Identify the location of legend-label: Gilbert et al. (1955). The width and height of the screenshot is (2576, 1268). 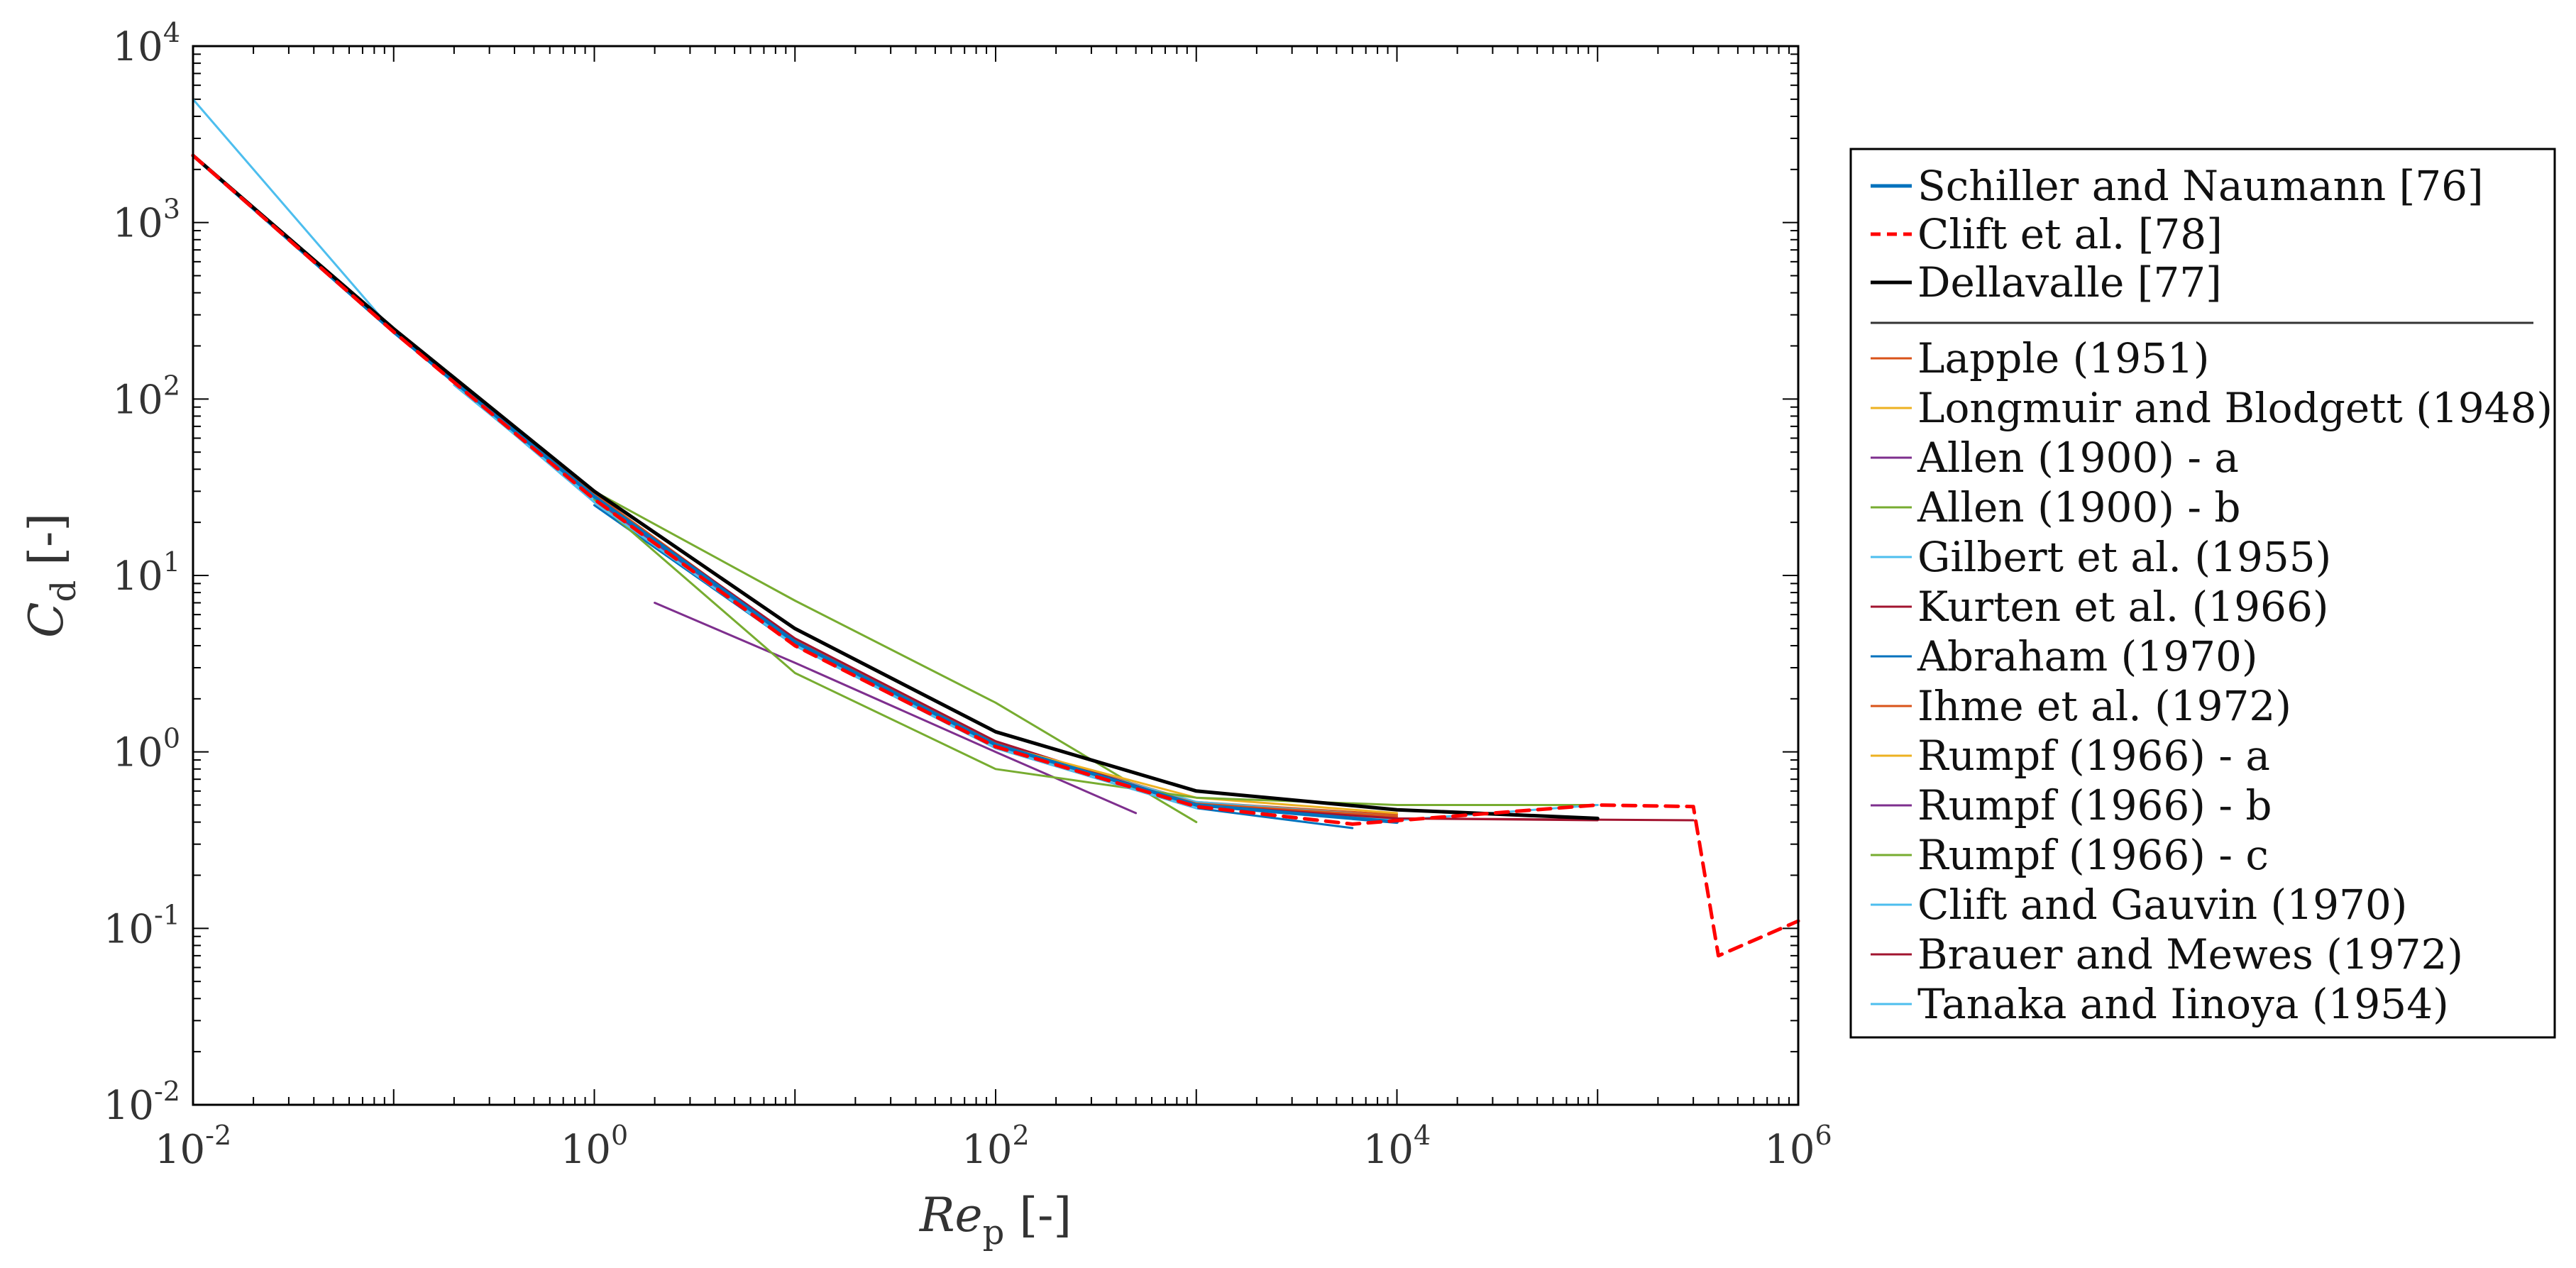
(2124, 557).